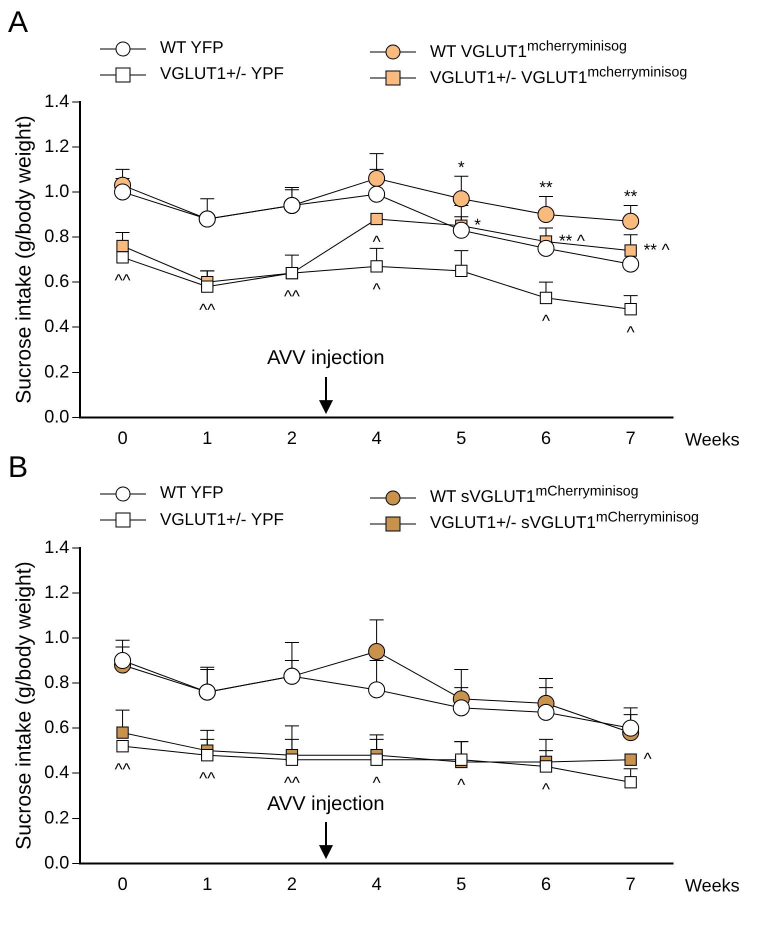 The image size is (761, 947). Describe the element at coordinates (559, 75) in the screenshot. I see `legend-label: VGLUT1+/- VGLUT1$^{mcherryminisog}$` at that location.